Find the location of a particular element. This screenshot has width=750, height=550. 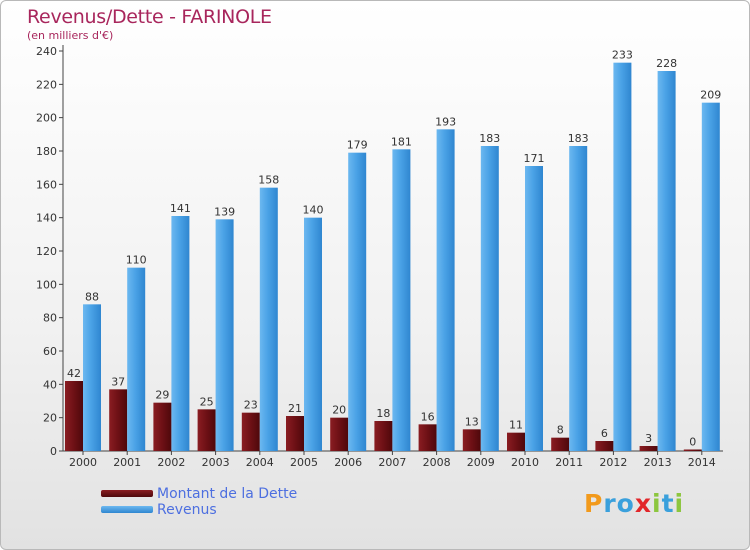

legend-label-dette: Montant de la Dette is located at coordinates (227, 494).